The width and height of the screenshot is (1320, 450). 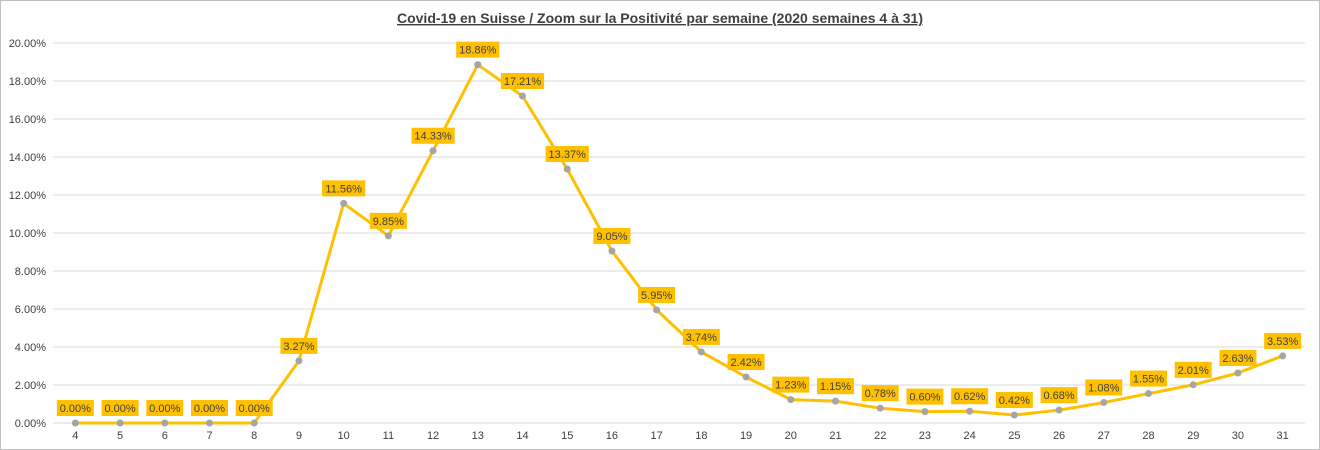 I want to click on data-label: 1.08%, so click(x=1104, y=387).